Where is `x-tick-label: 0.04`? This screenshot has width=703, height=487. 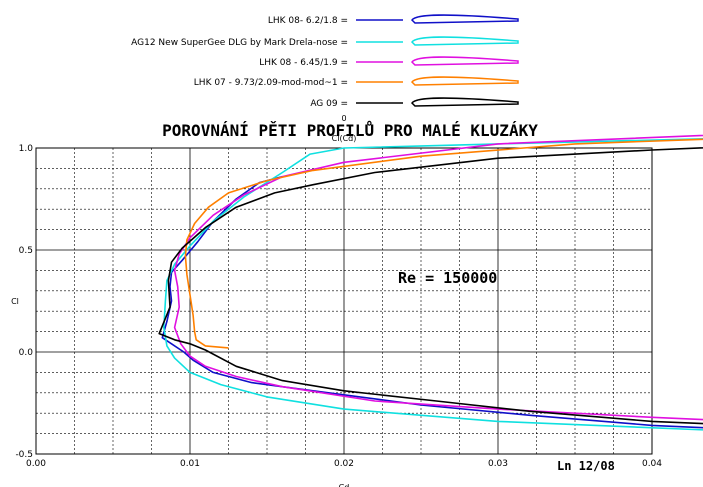 x-tick-label: 0.04 is located at coordinates (652, 464).